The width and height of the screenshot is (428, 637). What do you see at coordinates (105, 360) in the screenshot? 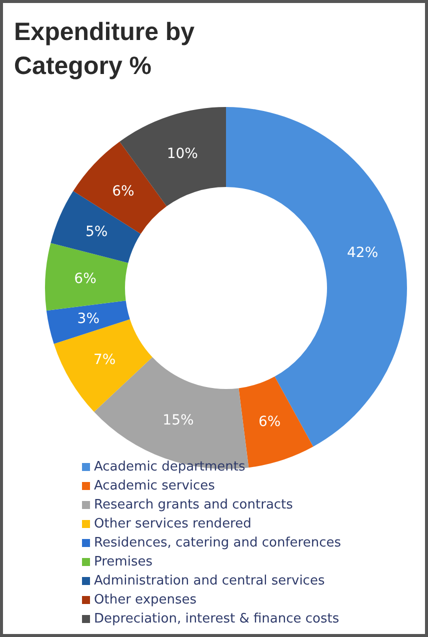
I see `data-label: 7%` at bounding box center [105, 360].